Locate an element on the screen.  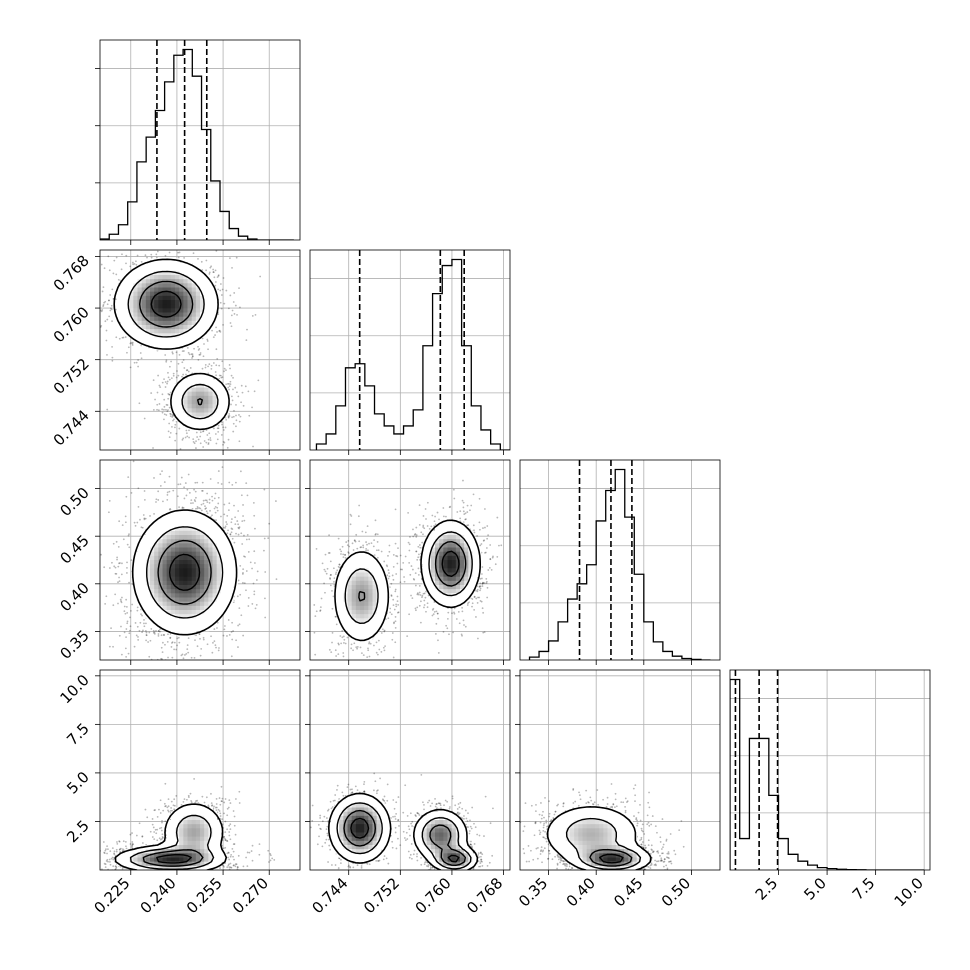
x-tick-label: 5.0 is located at coordinates (815, 889).